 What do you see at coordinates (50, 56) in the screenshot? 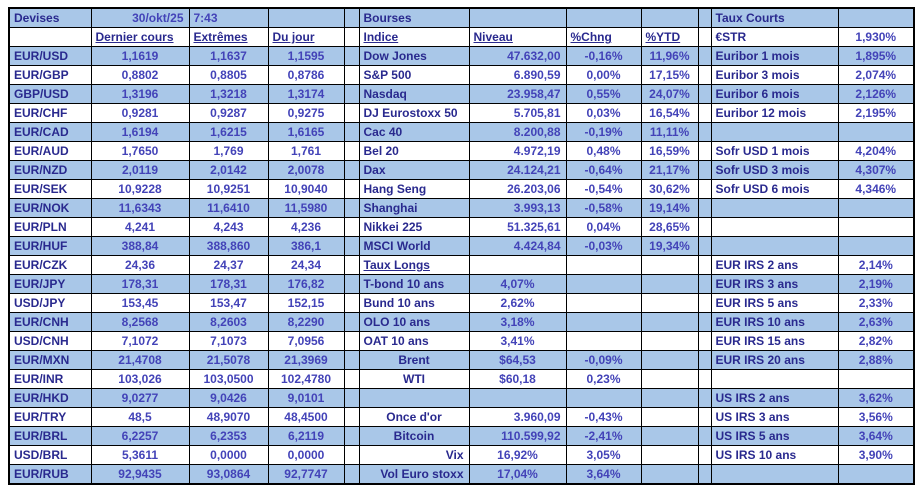
I see `fx-pair: EUR/USD` at bounding box center [50, 56].